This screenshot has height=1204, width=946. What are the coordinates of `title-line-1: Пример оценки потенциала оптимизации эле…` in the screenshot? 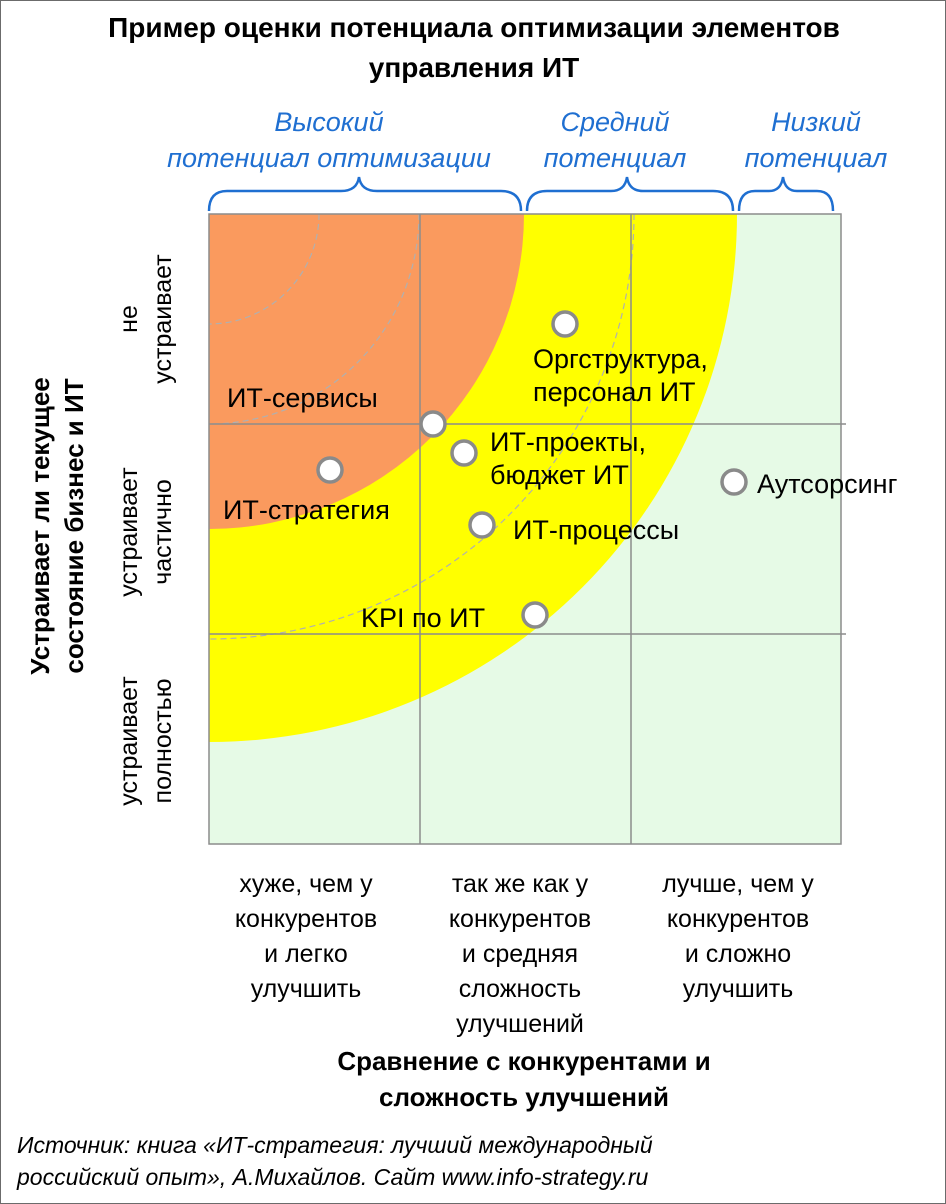 It's located at (474, 27).